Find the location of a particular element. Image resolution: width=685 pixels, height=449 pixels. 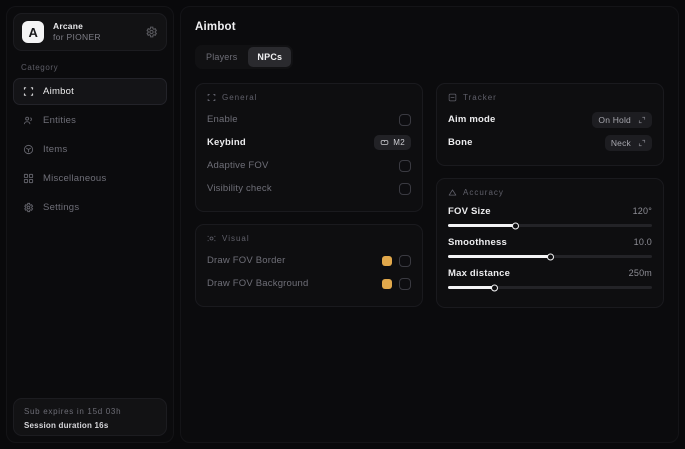

box-icon is located at coordinates (28, 149).